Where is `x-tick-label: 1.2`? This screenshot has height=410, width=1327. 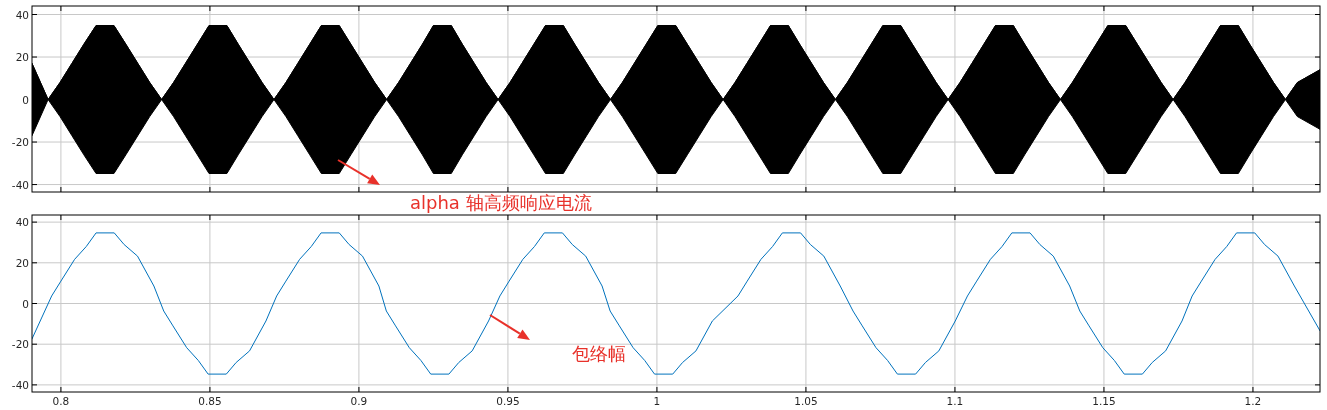
x-tick-label: 1.2 is located at coordinates (1253, 401).